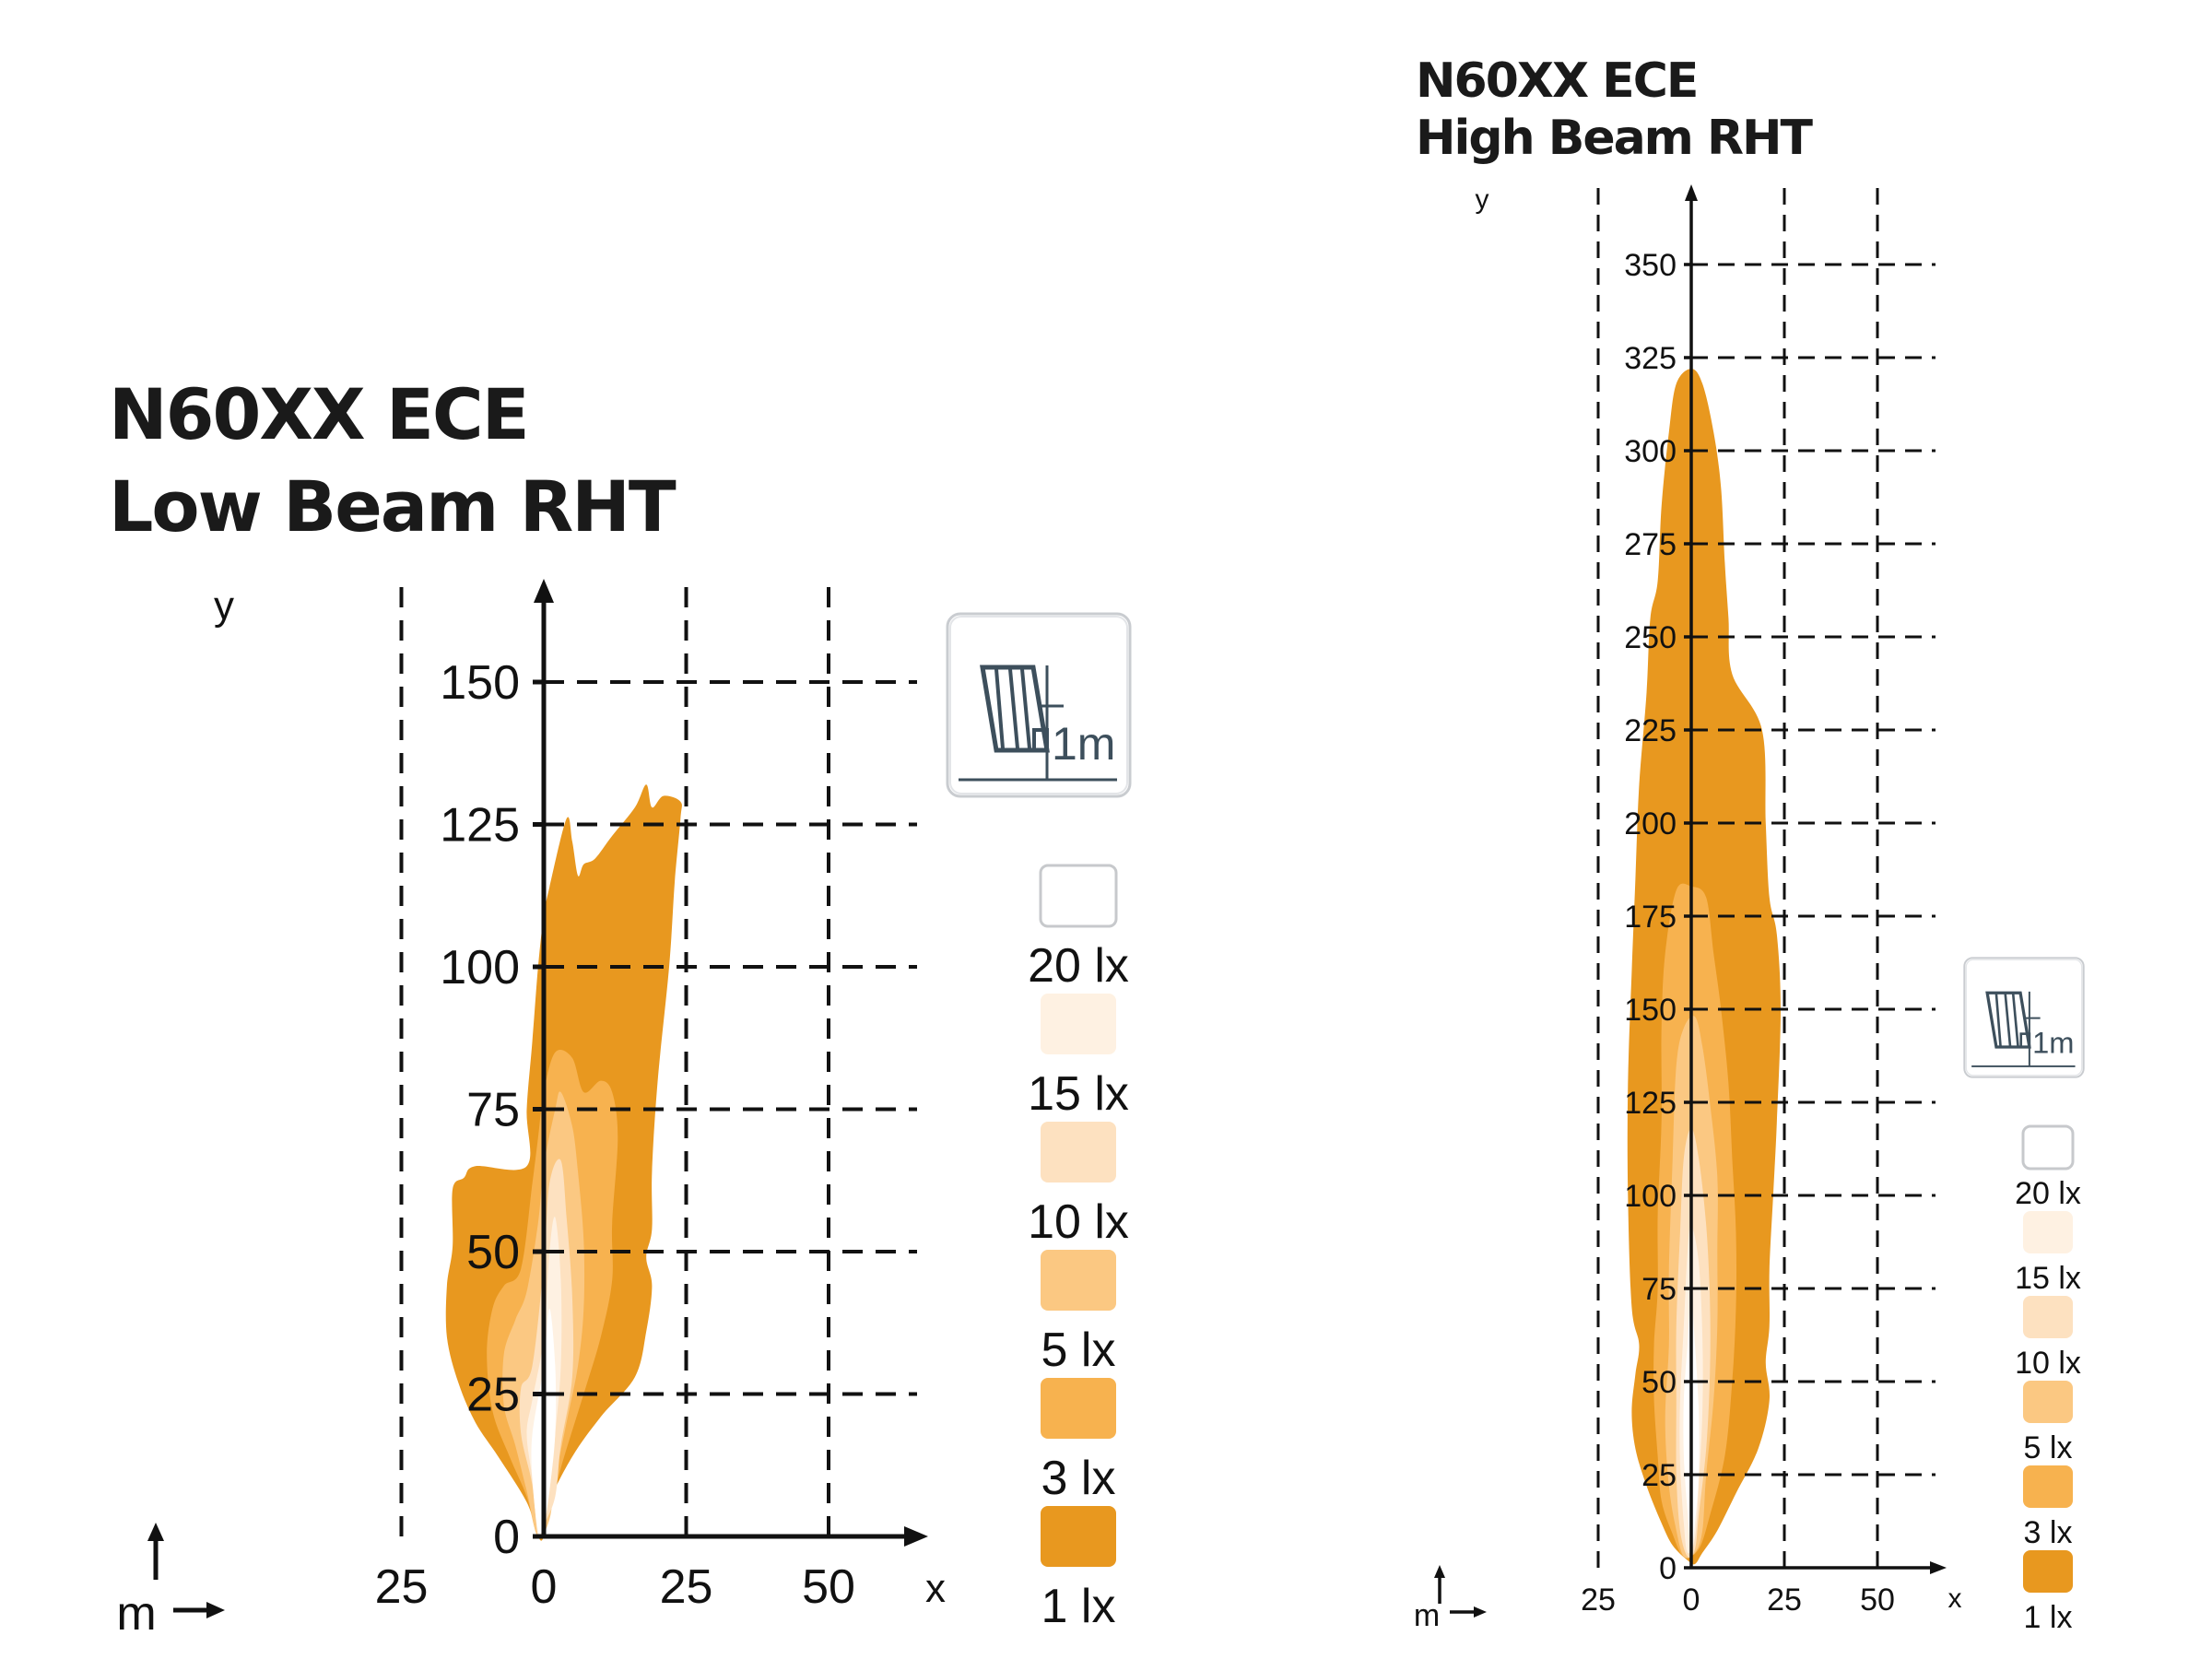 This screenshot has height=1659, width=2212. I want to click on y-tick-label: 300, so click(1650, 451).